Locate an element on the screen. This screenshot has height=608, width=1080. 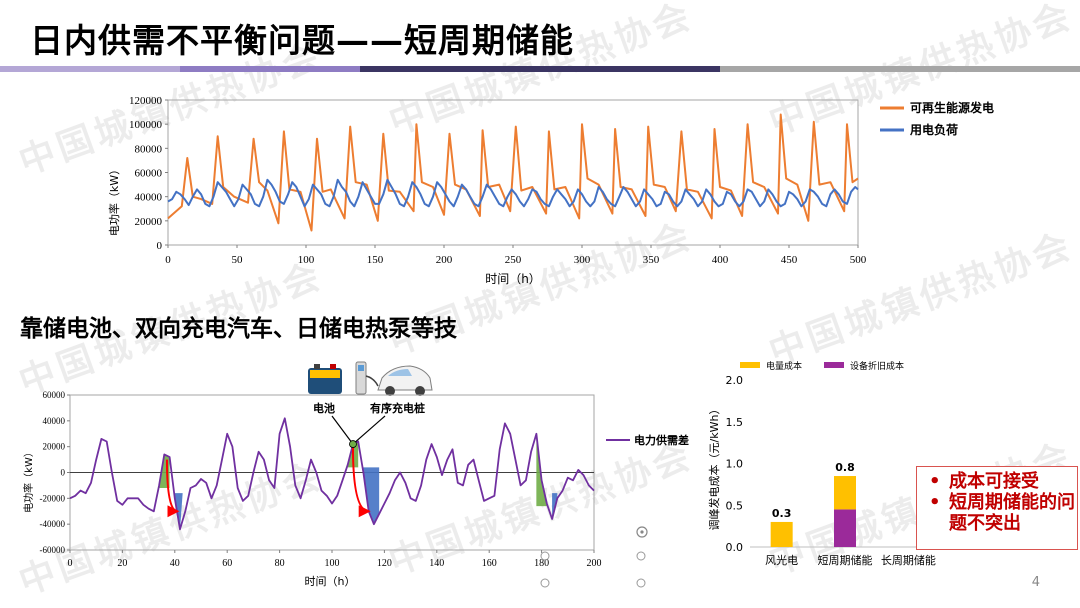
bar-category-label: 短周期储能 is located at coordinates (845, 560).